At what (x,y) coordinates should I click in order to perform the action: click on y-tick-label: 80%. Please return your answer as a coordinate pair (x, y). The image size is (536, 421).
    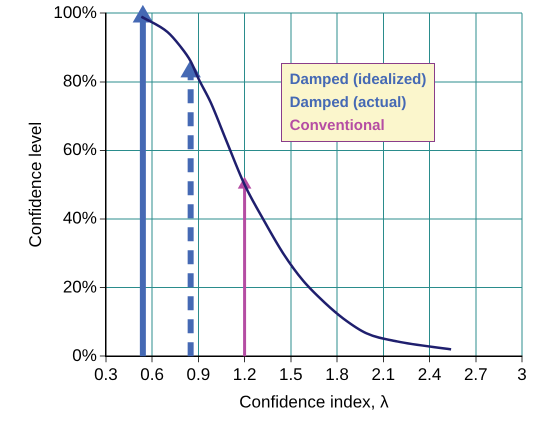
    Looking at the image, I should click on (79, 80).